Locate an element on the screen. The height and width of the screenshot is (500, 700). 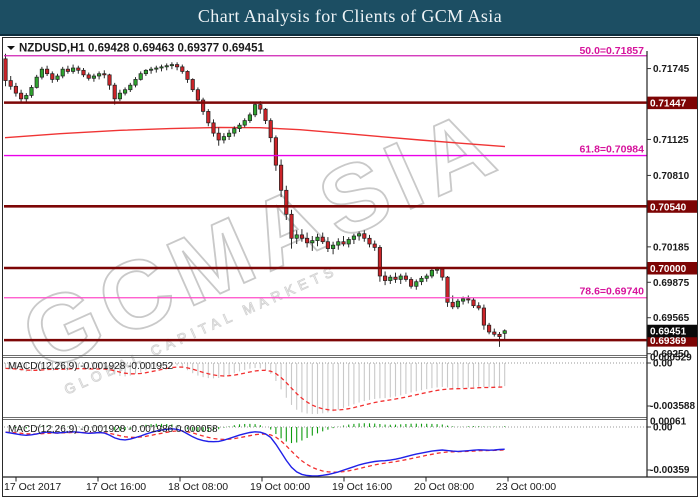
time-label: 19 Oct 16:00 is located at coordinates (362, 487).